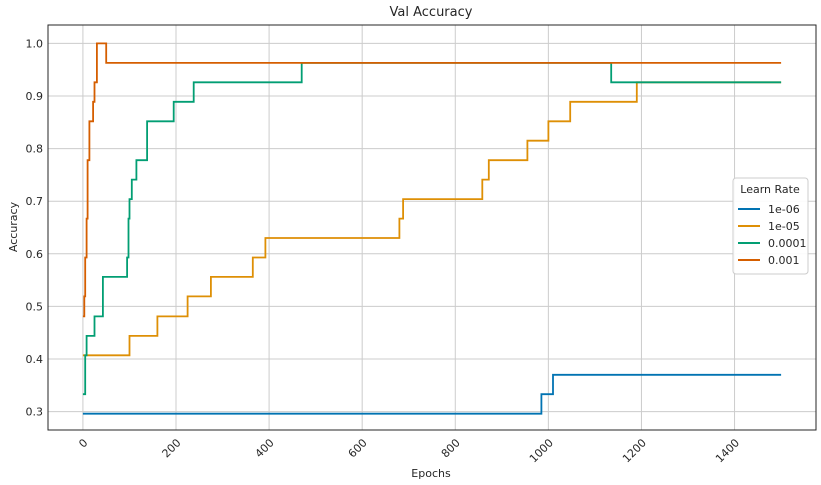 This screenshot has width=821, height=485. I want to click on y-axis-label: Accuracy, so click(13, 226).